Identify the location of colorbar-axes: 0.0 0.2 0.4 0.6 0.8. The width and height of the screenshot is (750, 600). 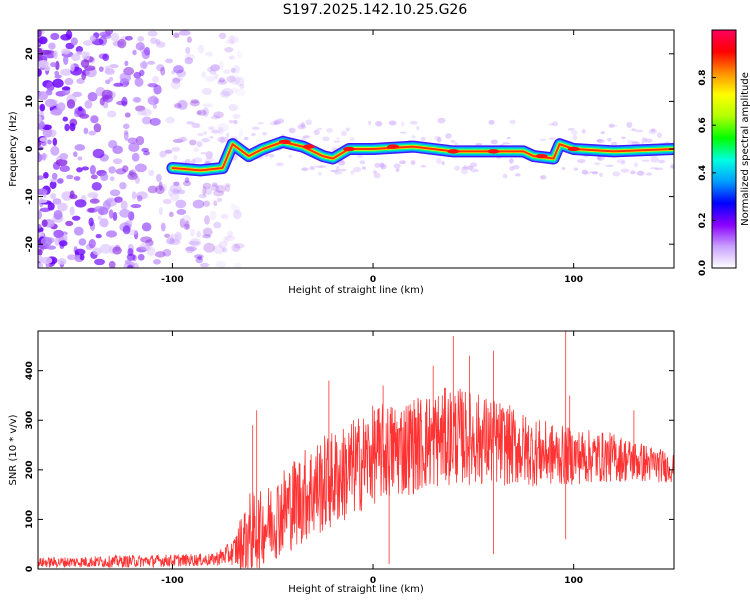
(717, 152).